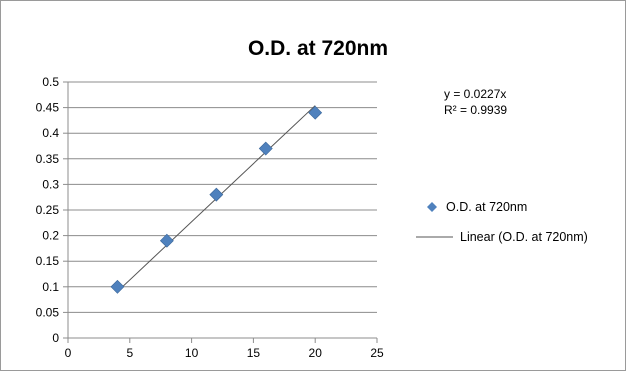 The width and height of the screenshot is (626, 371). Describe the element at coordinates (50, 82) in the screenshot. I see `y-tick-label: 0.5` at that location.